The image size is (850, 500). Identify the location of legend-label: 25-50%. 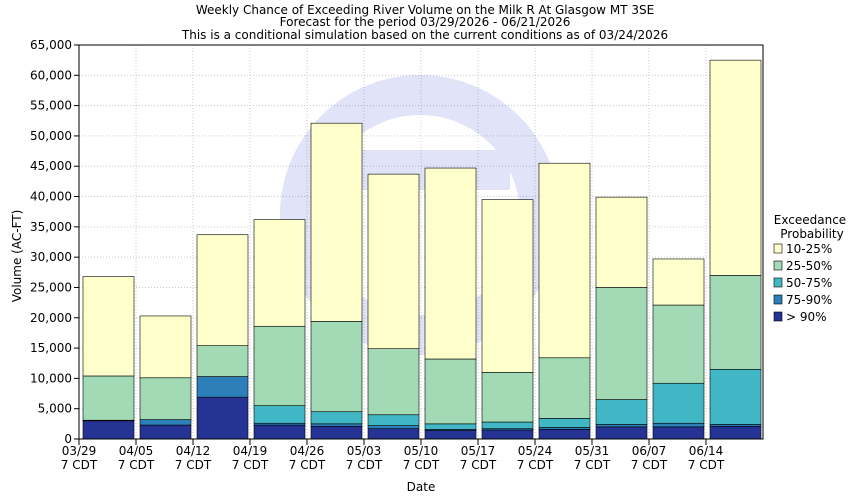
(809, 266).